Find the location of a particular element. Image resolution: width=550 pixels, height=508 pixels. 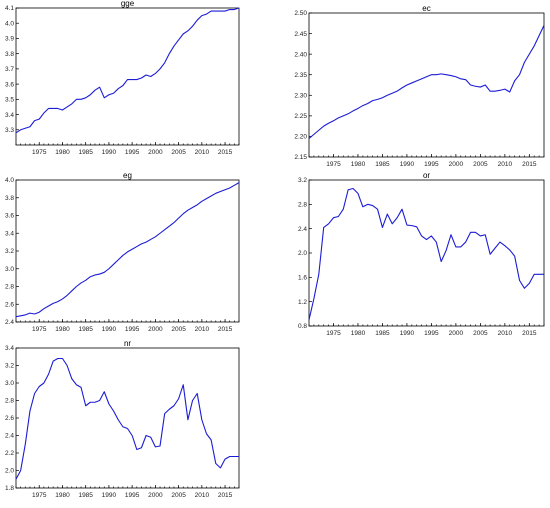

plot-frame-gge is located at coordinates (127, 76).